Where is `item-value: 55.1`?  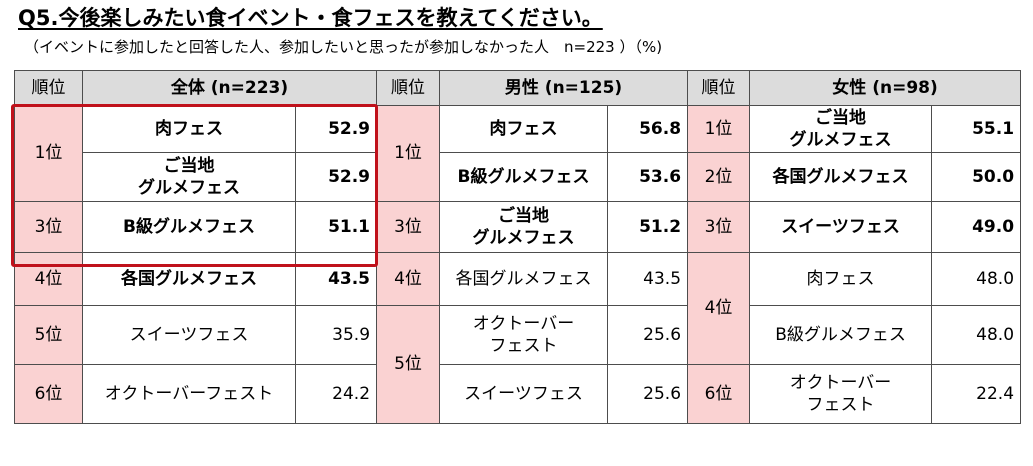
item-value: 55.1 is located at coordinates (976, 129).